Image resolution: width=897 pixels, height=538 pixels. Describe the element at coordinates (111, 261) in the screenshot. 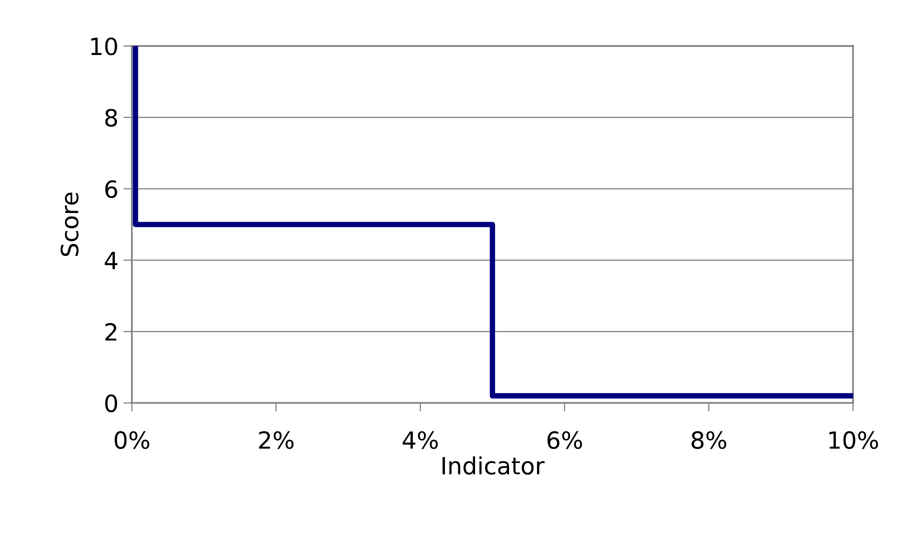

I see `y-tick-label: 4` at that location.